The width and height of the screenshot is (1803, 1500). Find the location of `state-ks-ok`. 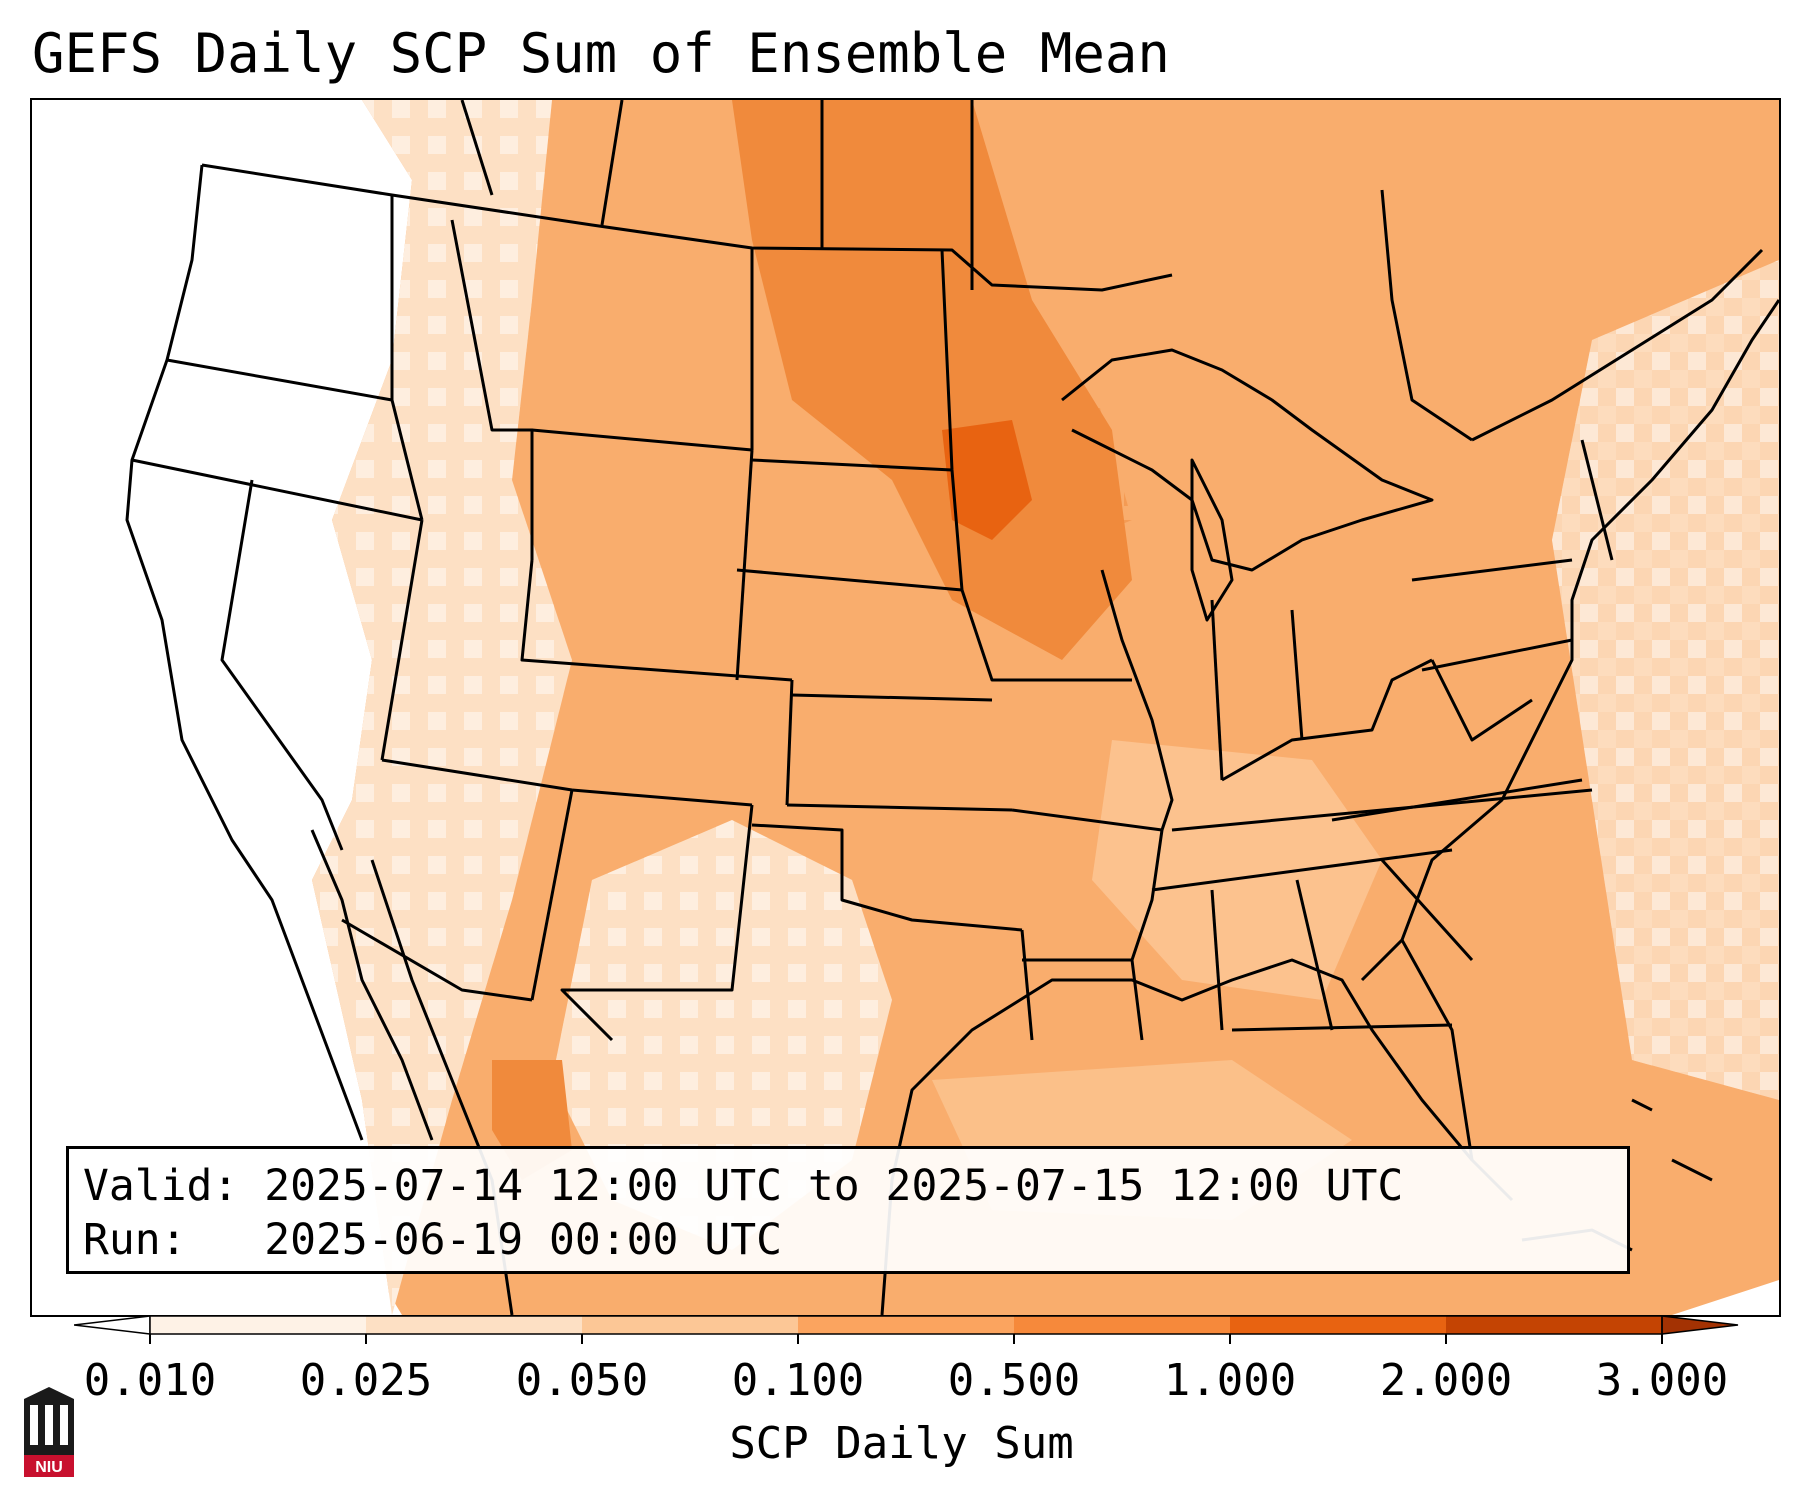

state-ks-ok is located at coordinates (899, 807).